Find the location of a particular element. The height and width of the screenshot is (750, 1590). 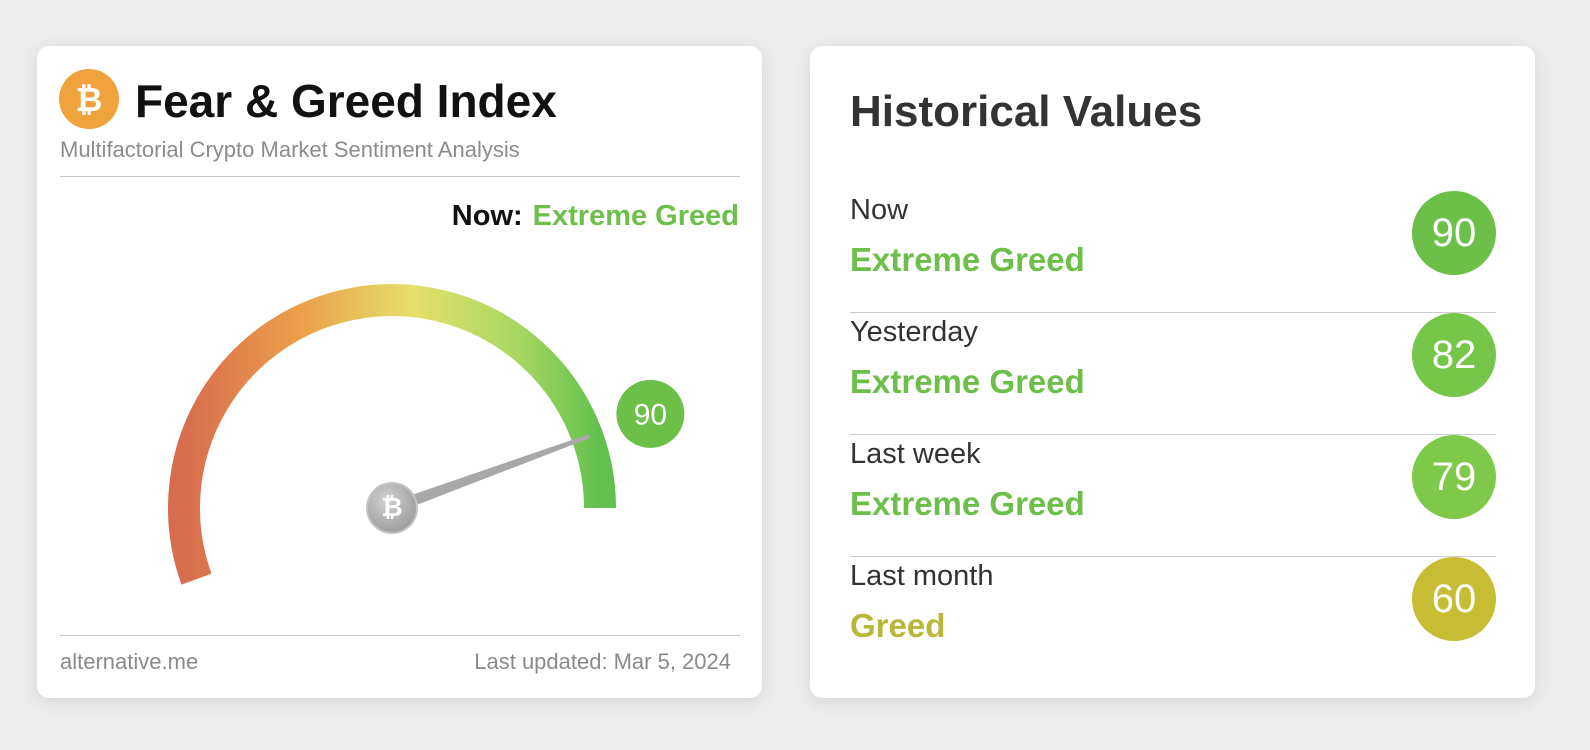

card-title: Fear & Greed Index is located at coordinates (346, 101).